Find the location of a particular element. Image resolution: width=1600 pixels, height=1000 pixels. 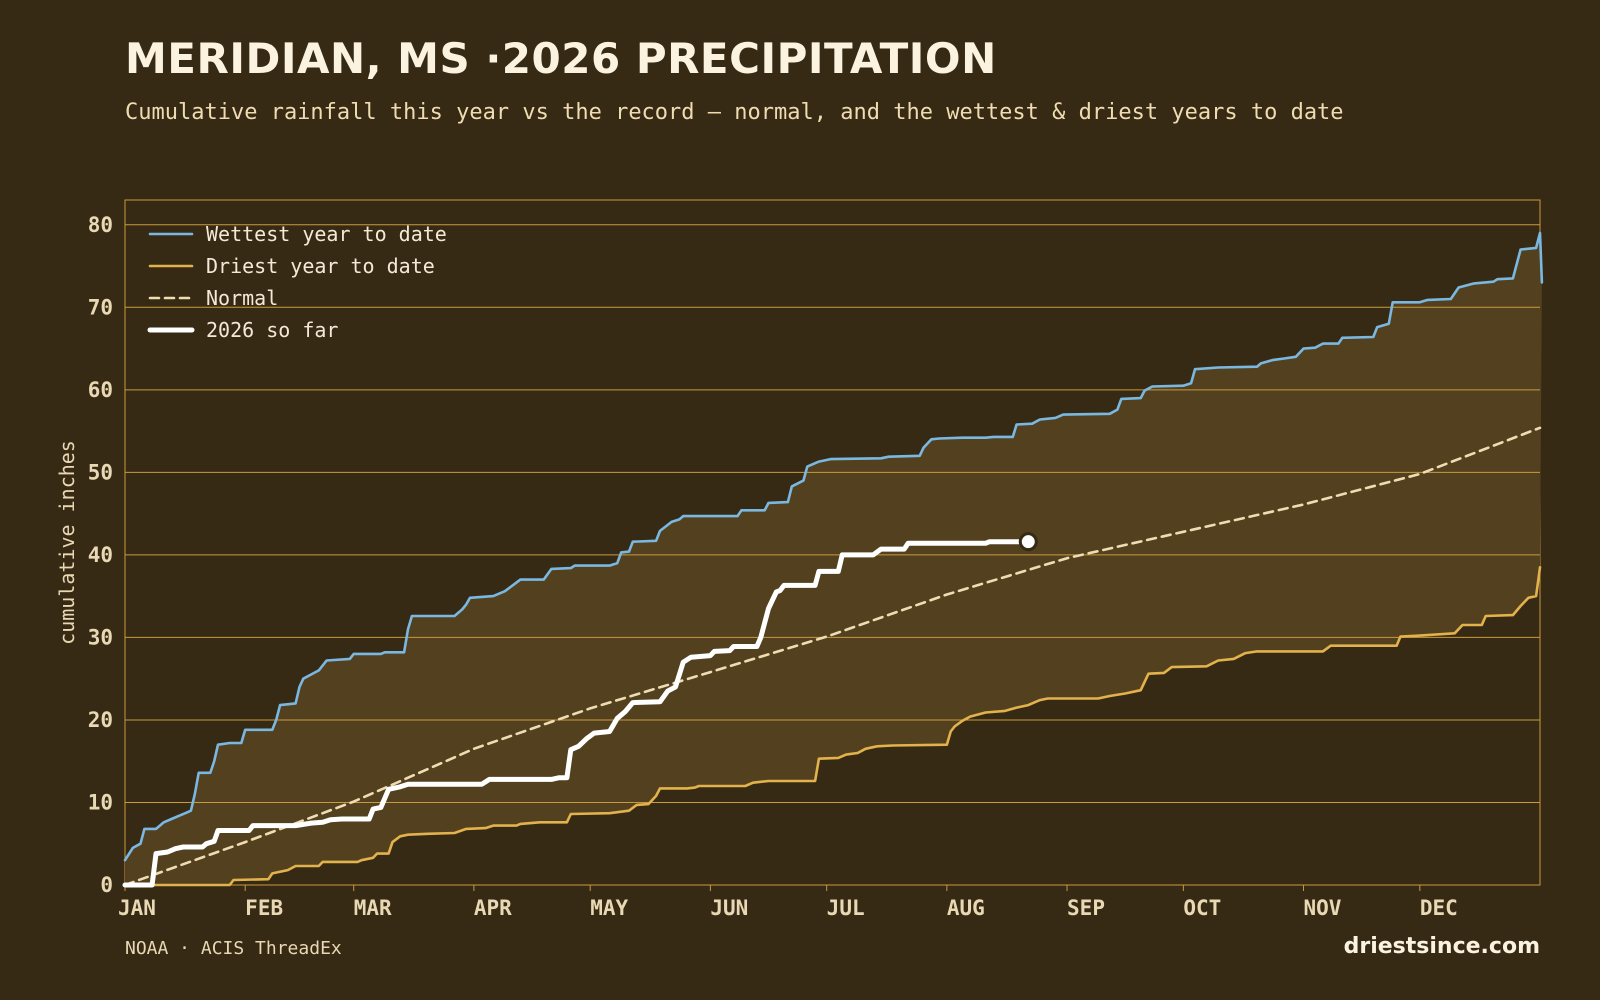

x-tick-label: JUL is located at coordinates (846, 908).